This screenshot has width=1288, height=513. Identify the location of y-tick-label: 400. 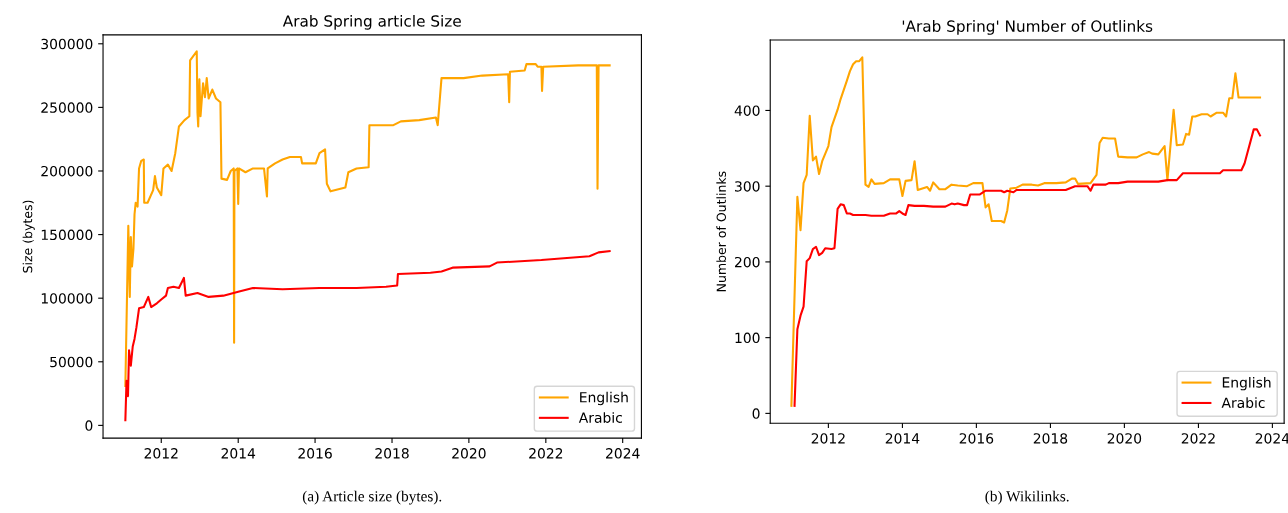
(747, 110).